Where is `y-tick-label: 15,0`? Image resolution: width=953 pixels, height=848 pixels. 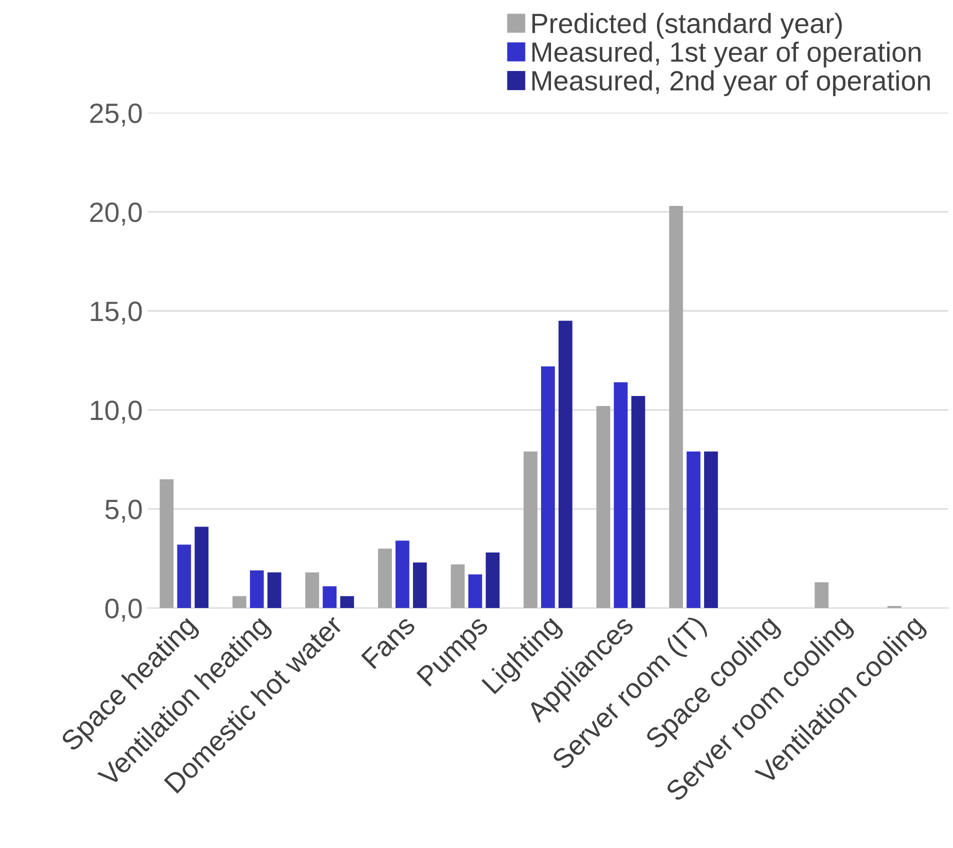
y-tick-label: 15,0 is located at coordinates (116, 313).